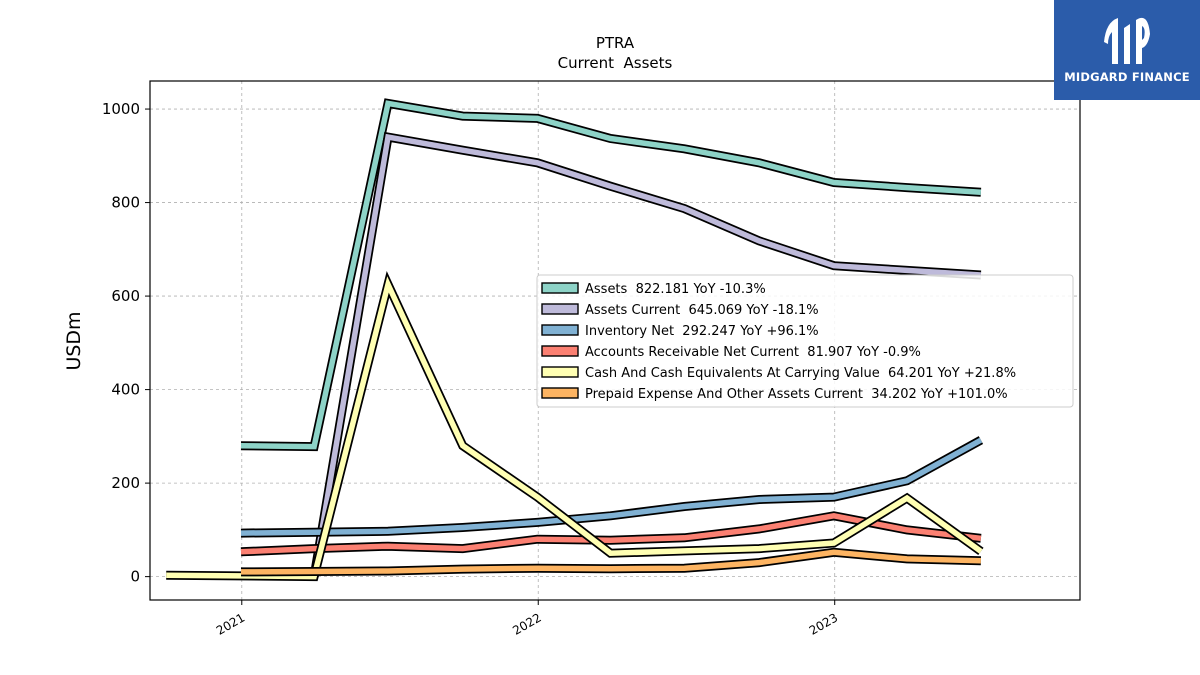 The image size is (1200, 675). What do you see at coordinates (230, 623) in the screenshot?
I see `x-tick-label: 2021` at bounding box center [230, 623].